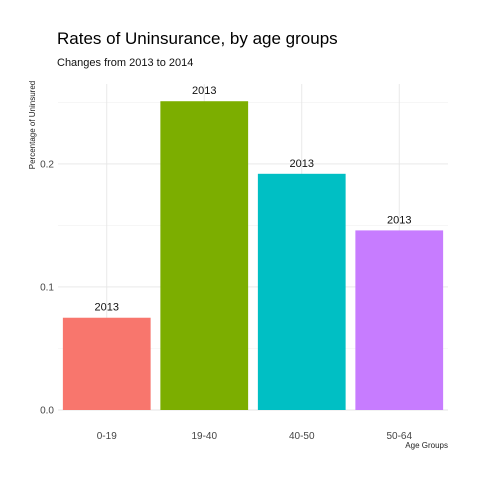 This screenshot has width=480, height=480. What do you see at coordinates (426, 445) in the screenshot?
I see `x-axis-title: Age Groups` at bounding box center [426, 445].